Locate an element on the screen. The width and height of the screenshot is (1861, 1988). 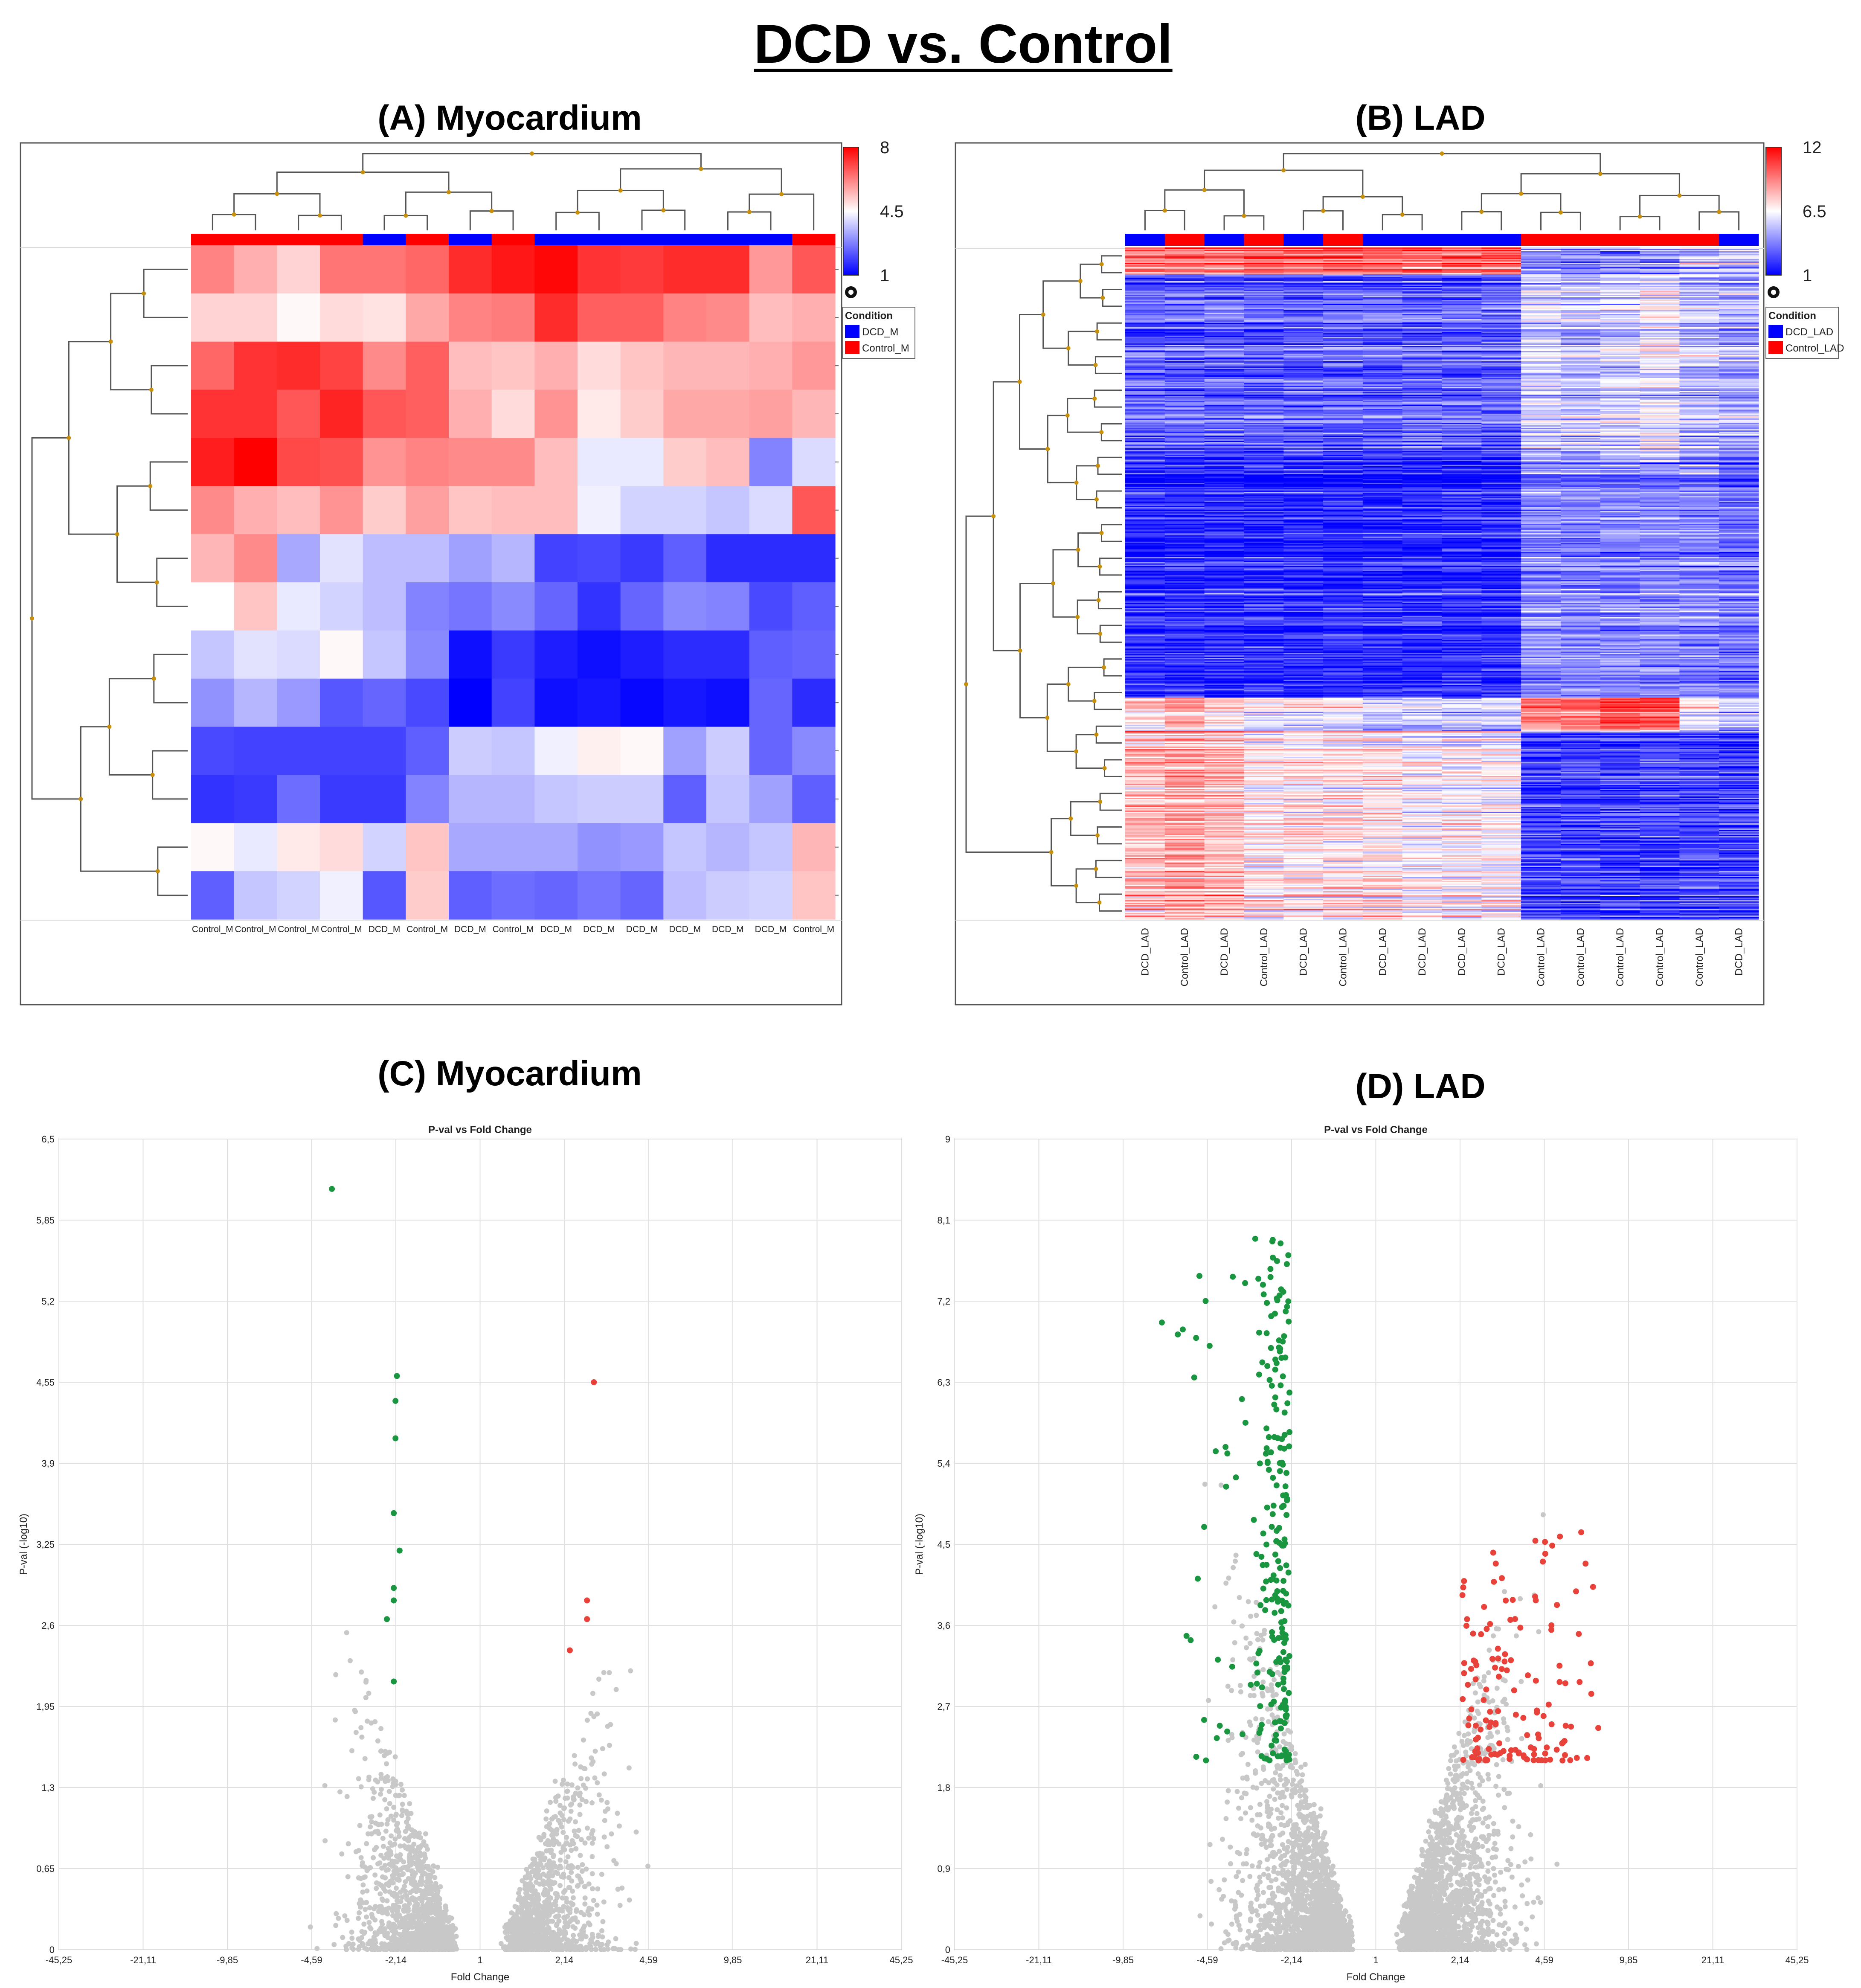
heatmap-a-column-label: Control_M is located at coordinates (298, 929).